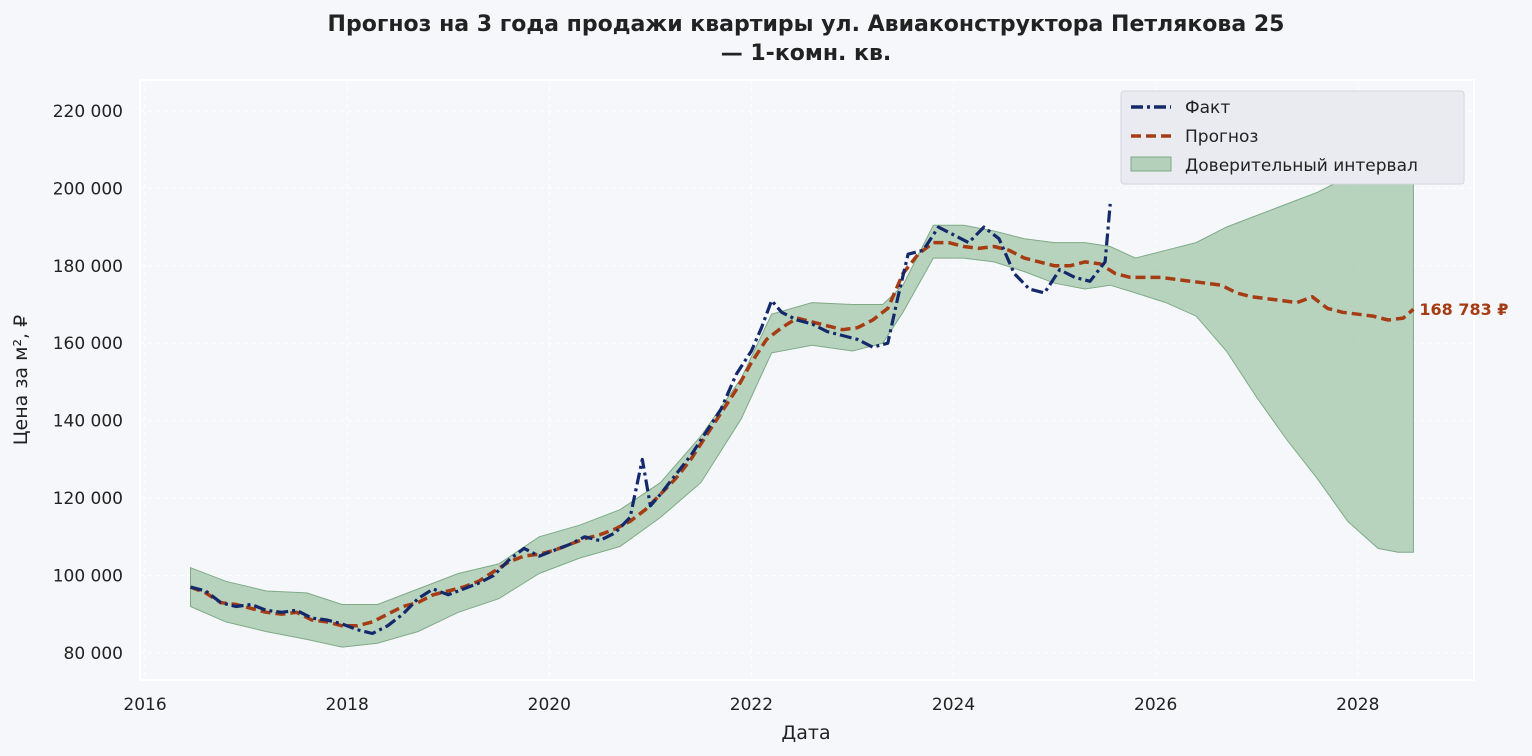 The height and width of the screenshot is (756, 1532). What do you see at coordinates (1207, 108) in the screenshot?
I see `legend-fact-label: Факт` at bounding box center [1207, 108].